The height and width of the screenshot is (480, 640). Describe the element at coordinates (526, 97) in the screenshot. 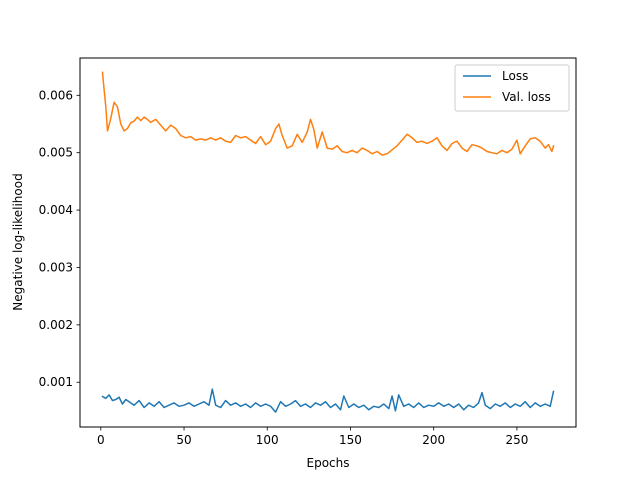

I see `legend-label: Val. loss` at that location.